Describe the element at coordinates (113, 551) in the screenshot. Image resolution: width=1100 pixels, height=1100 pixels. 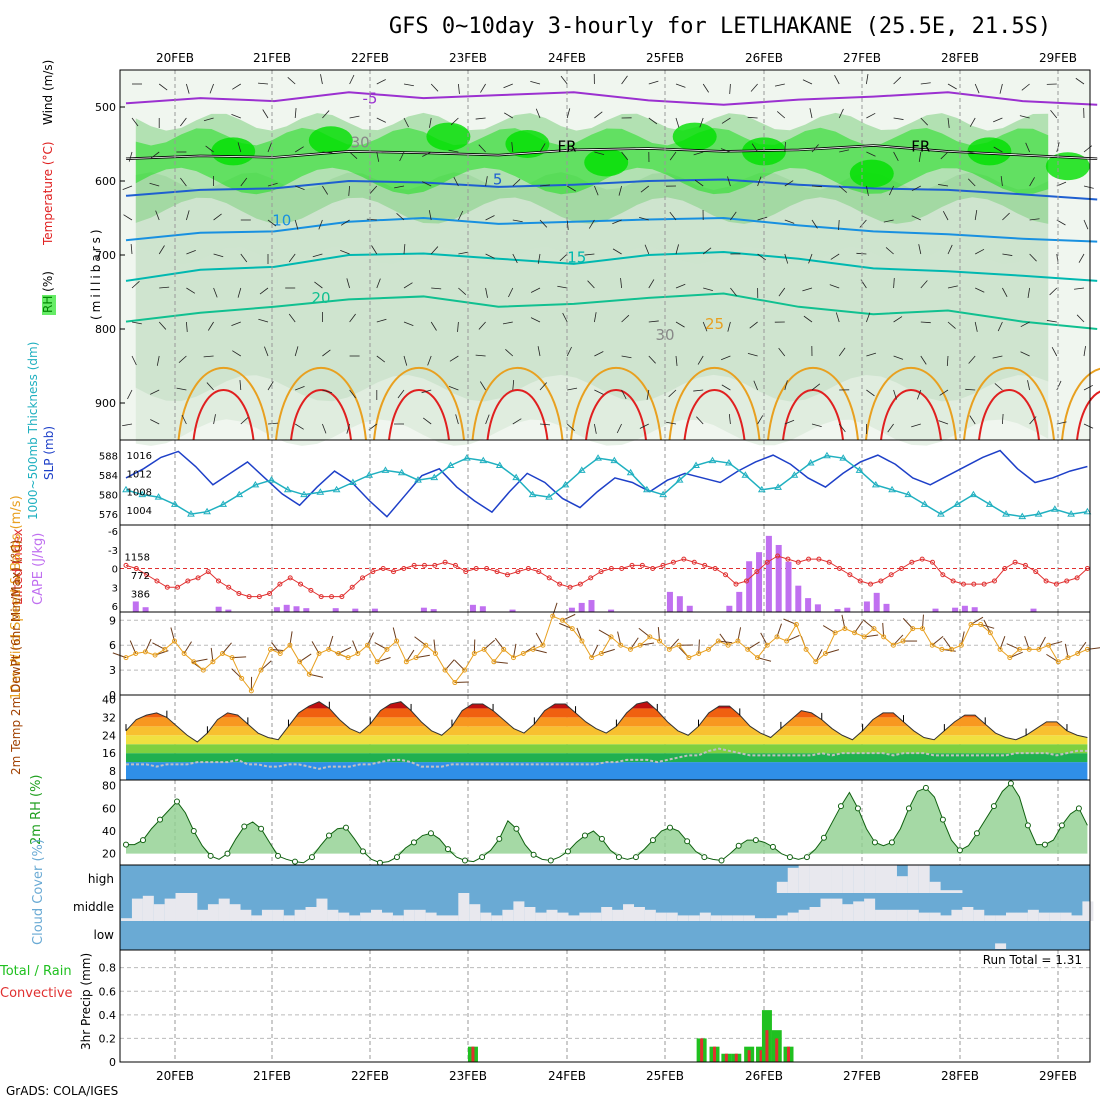
I see `li-tick: -3` at that location.